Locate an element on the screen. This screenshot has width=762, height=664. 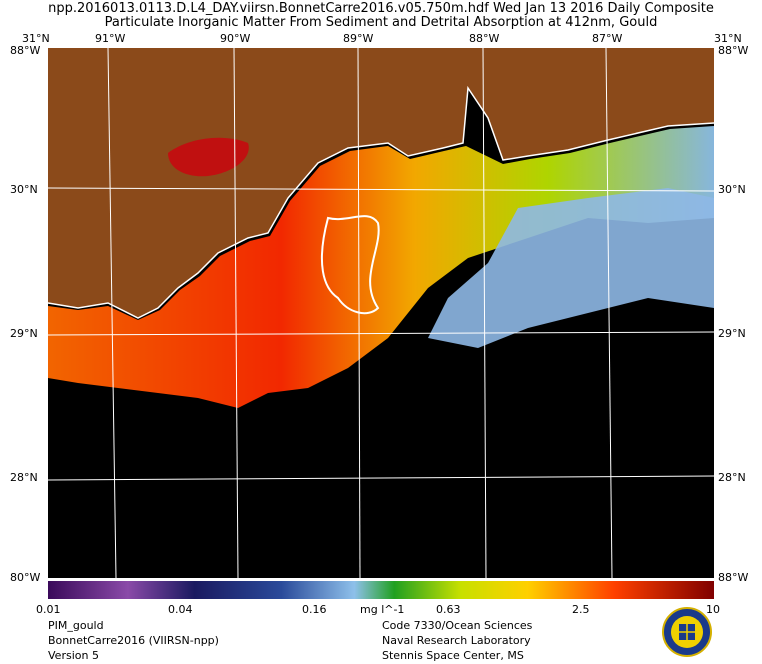
product-name: PIM_gould is located at coordinates (76, 625).